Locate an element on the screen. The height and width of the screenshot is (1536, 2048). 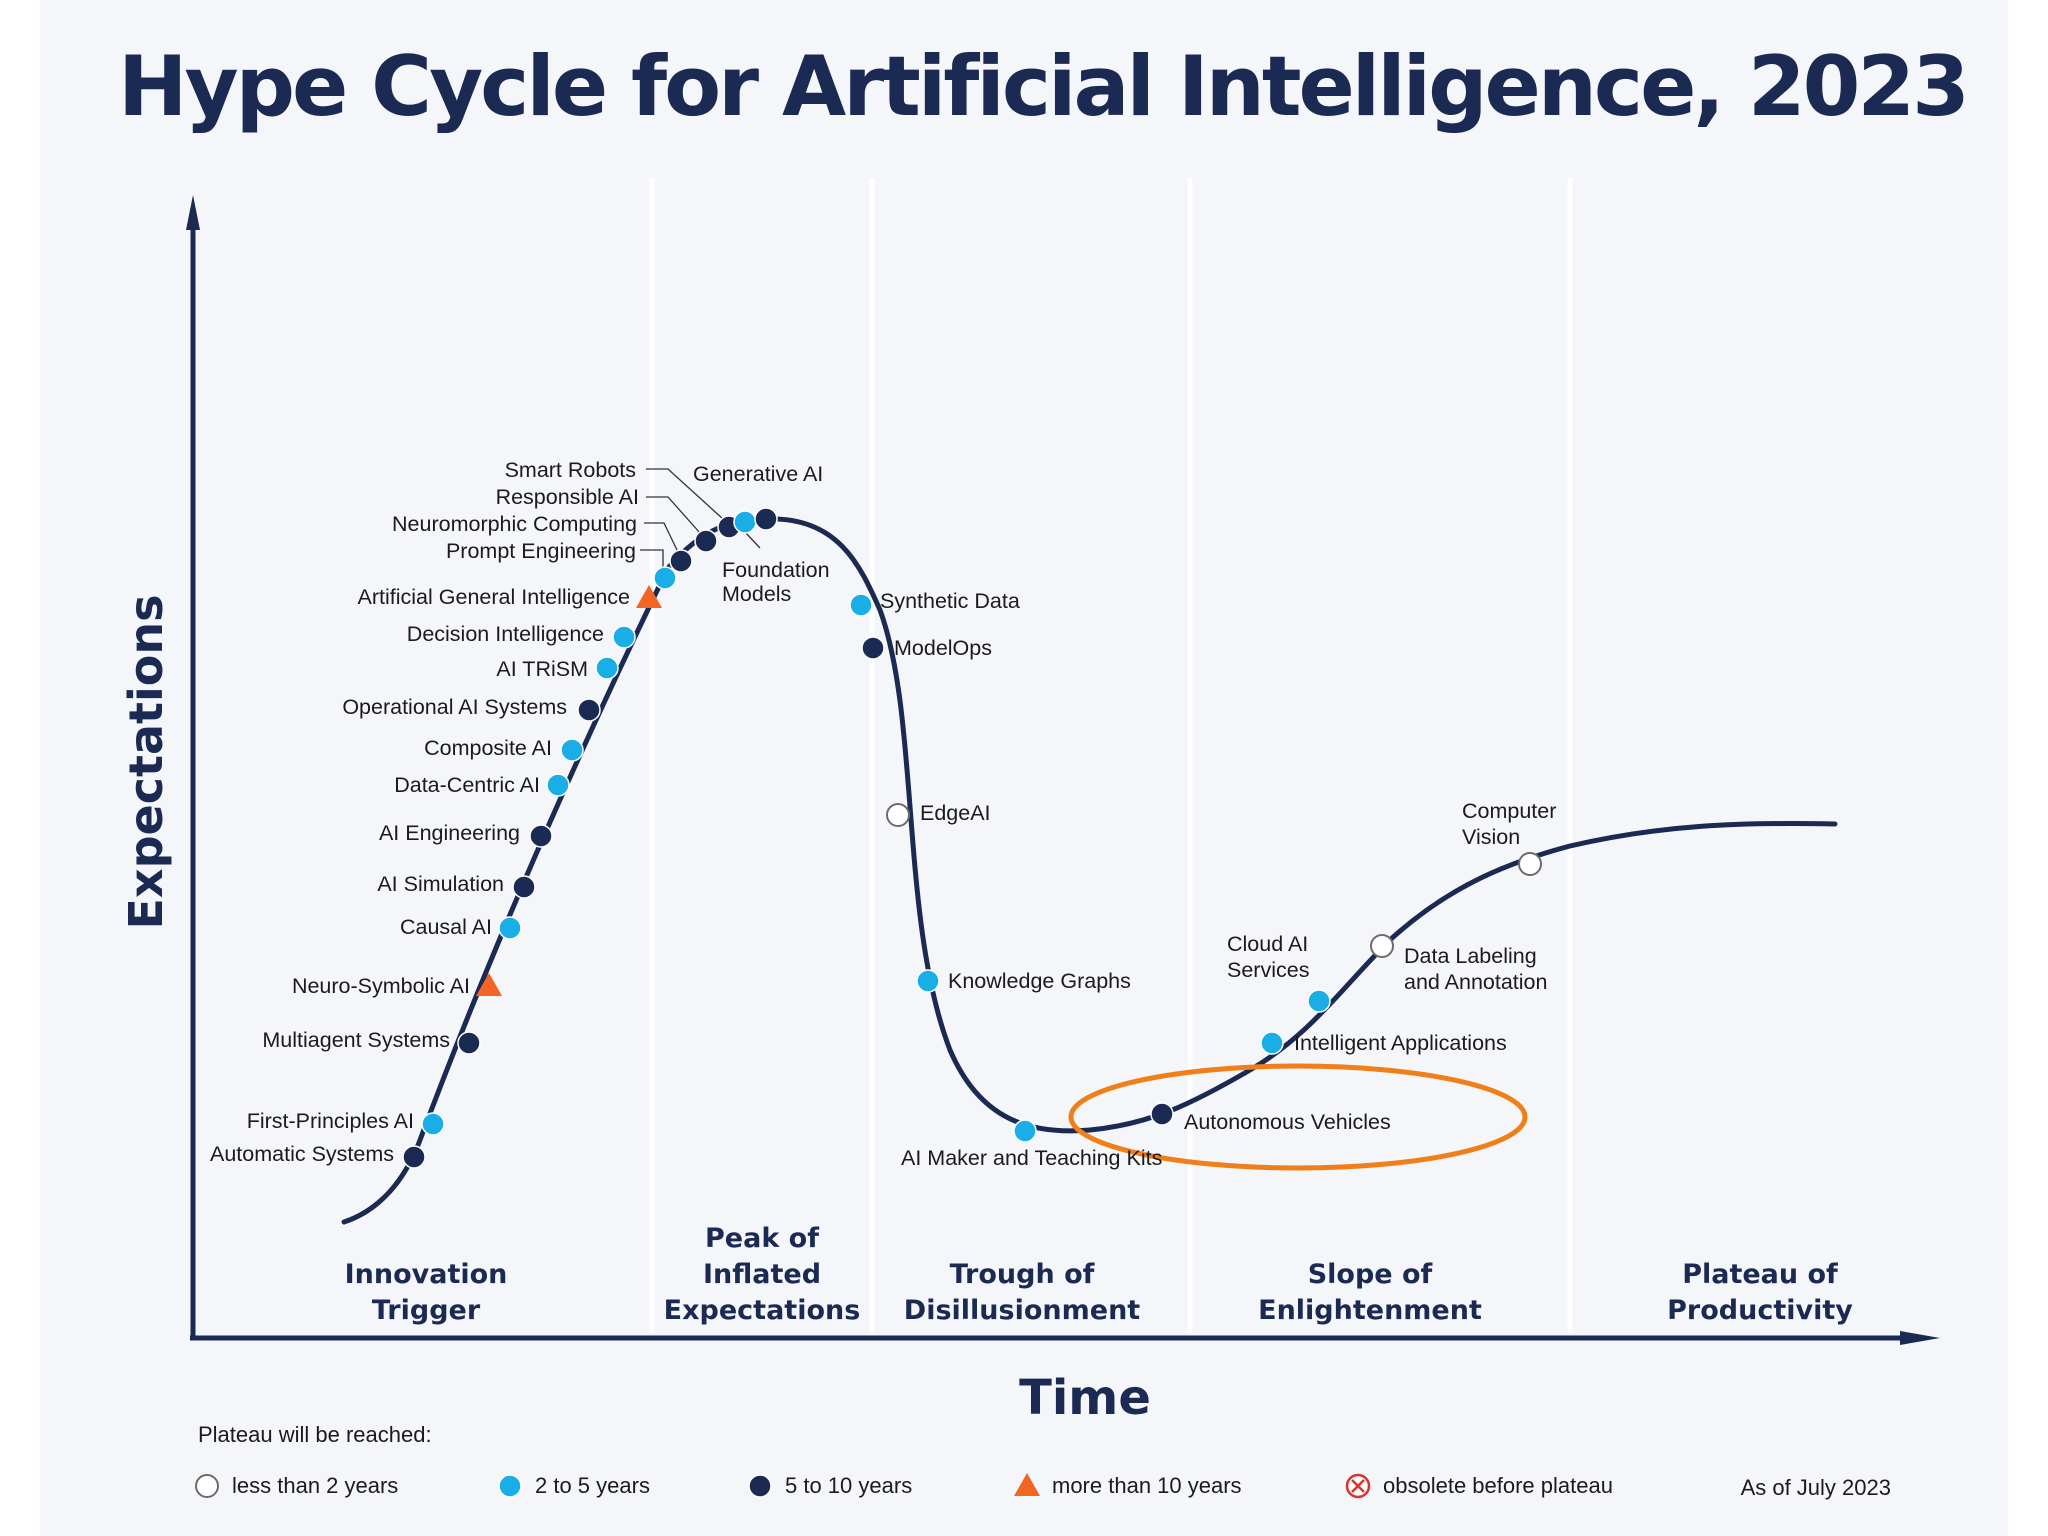
technology-label: EdgeAI is located at coordinates (955, 813).